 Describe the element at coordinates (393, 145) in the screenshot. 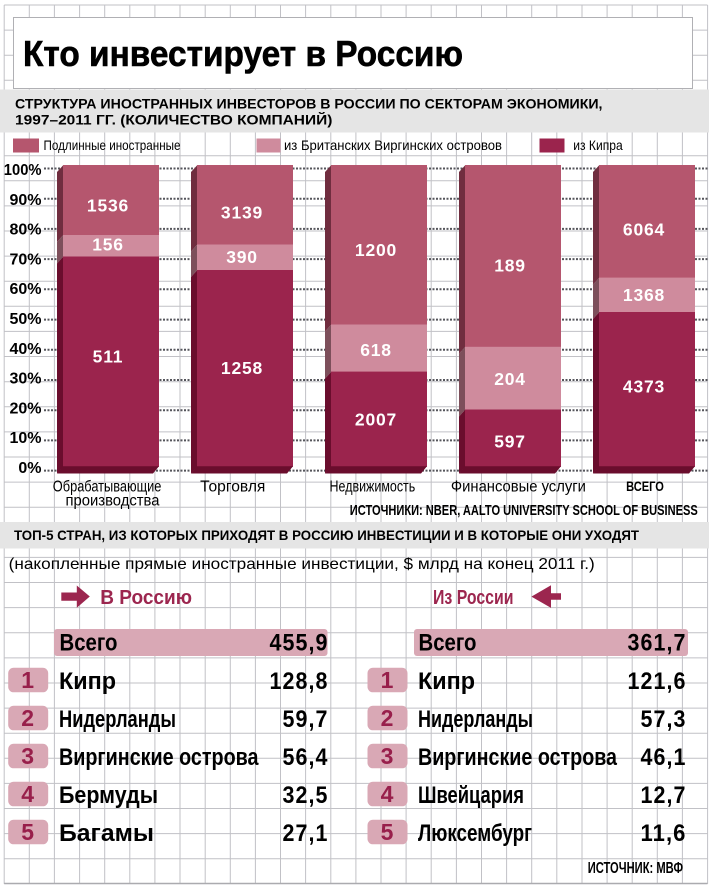

I see `svg-text:из Британских Виргинских остро: из Британских Виргинских островов` at that location.